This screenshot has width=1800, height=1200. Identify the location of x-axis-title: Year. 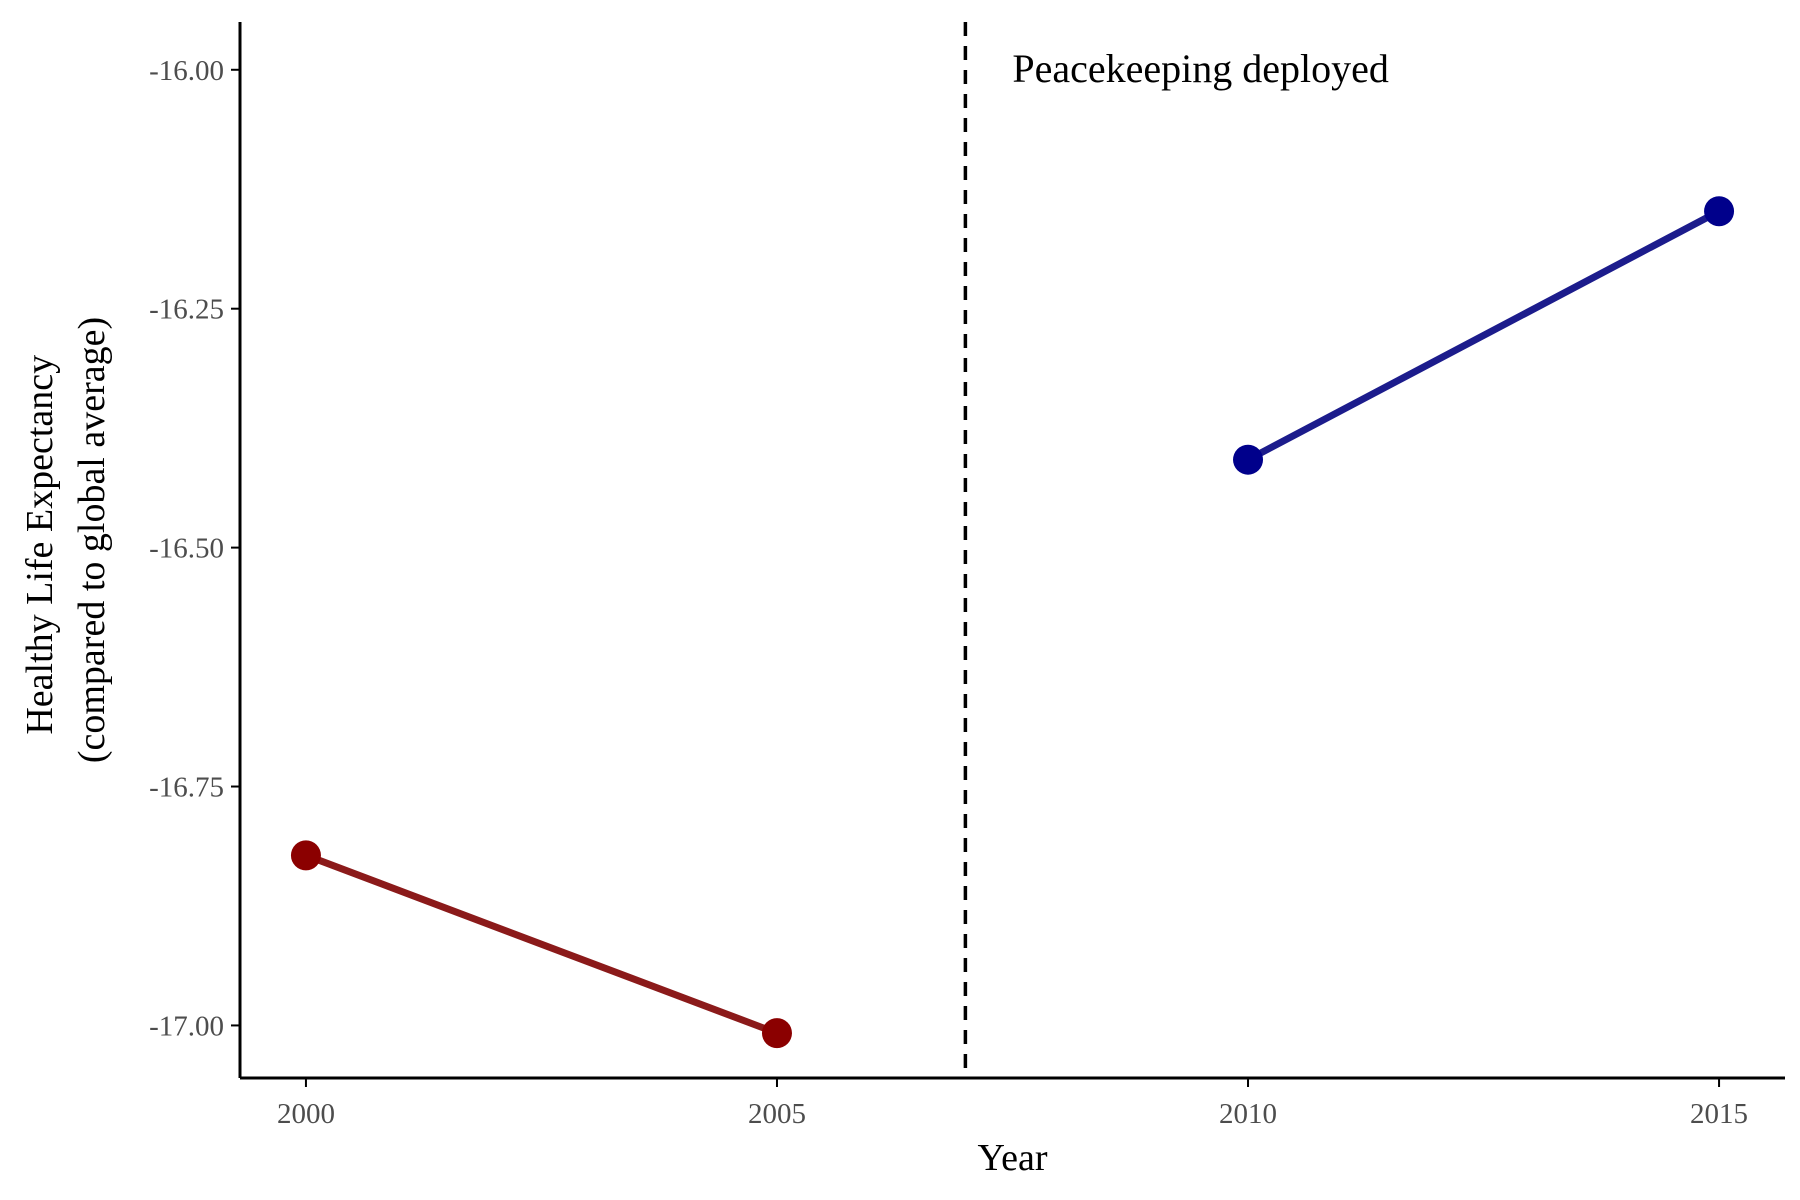
(1012, 1158).